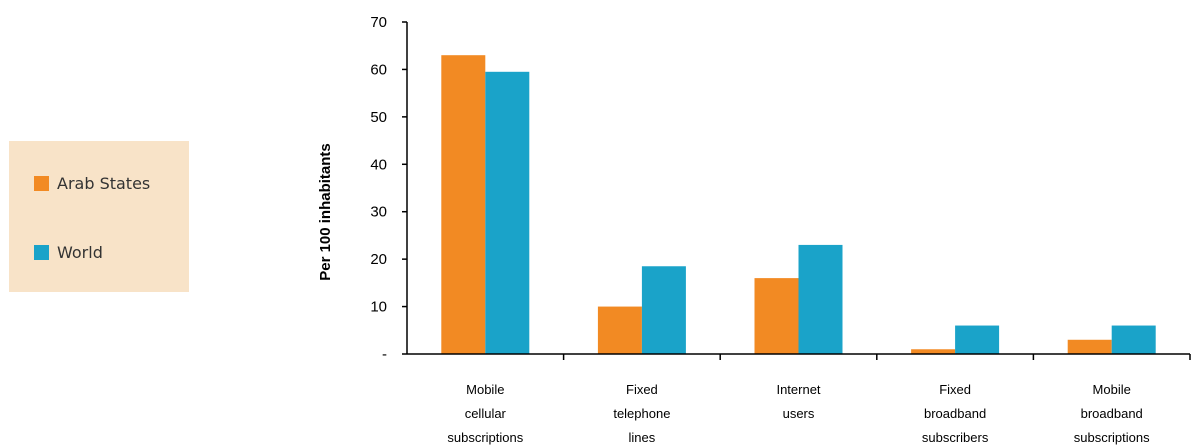 The height and width of the screenshot is (448, 1193). What do you see at coordinates (104, 183) in the screenshot?
I see `legend-label-arab-states: Arab States` at bounding box center [104, 183].